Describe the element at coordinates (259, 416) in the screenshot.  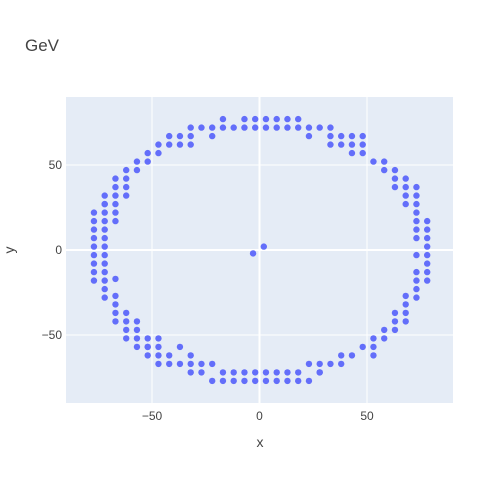
I see `x-tick-label: 0` at that location.